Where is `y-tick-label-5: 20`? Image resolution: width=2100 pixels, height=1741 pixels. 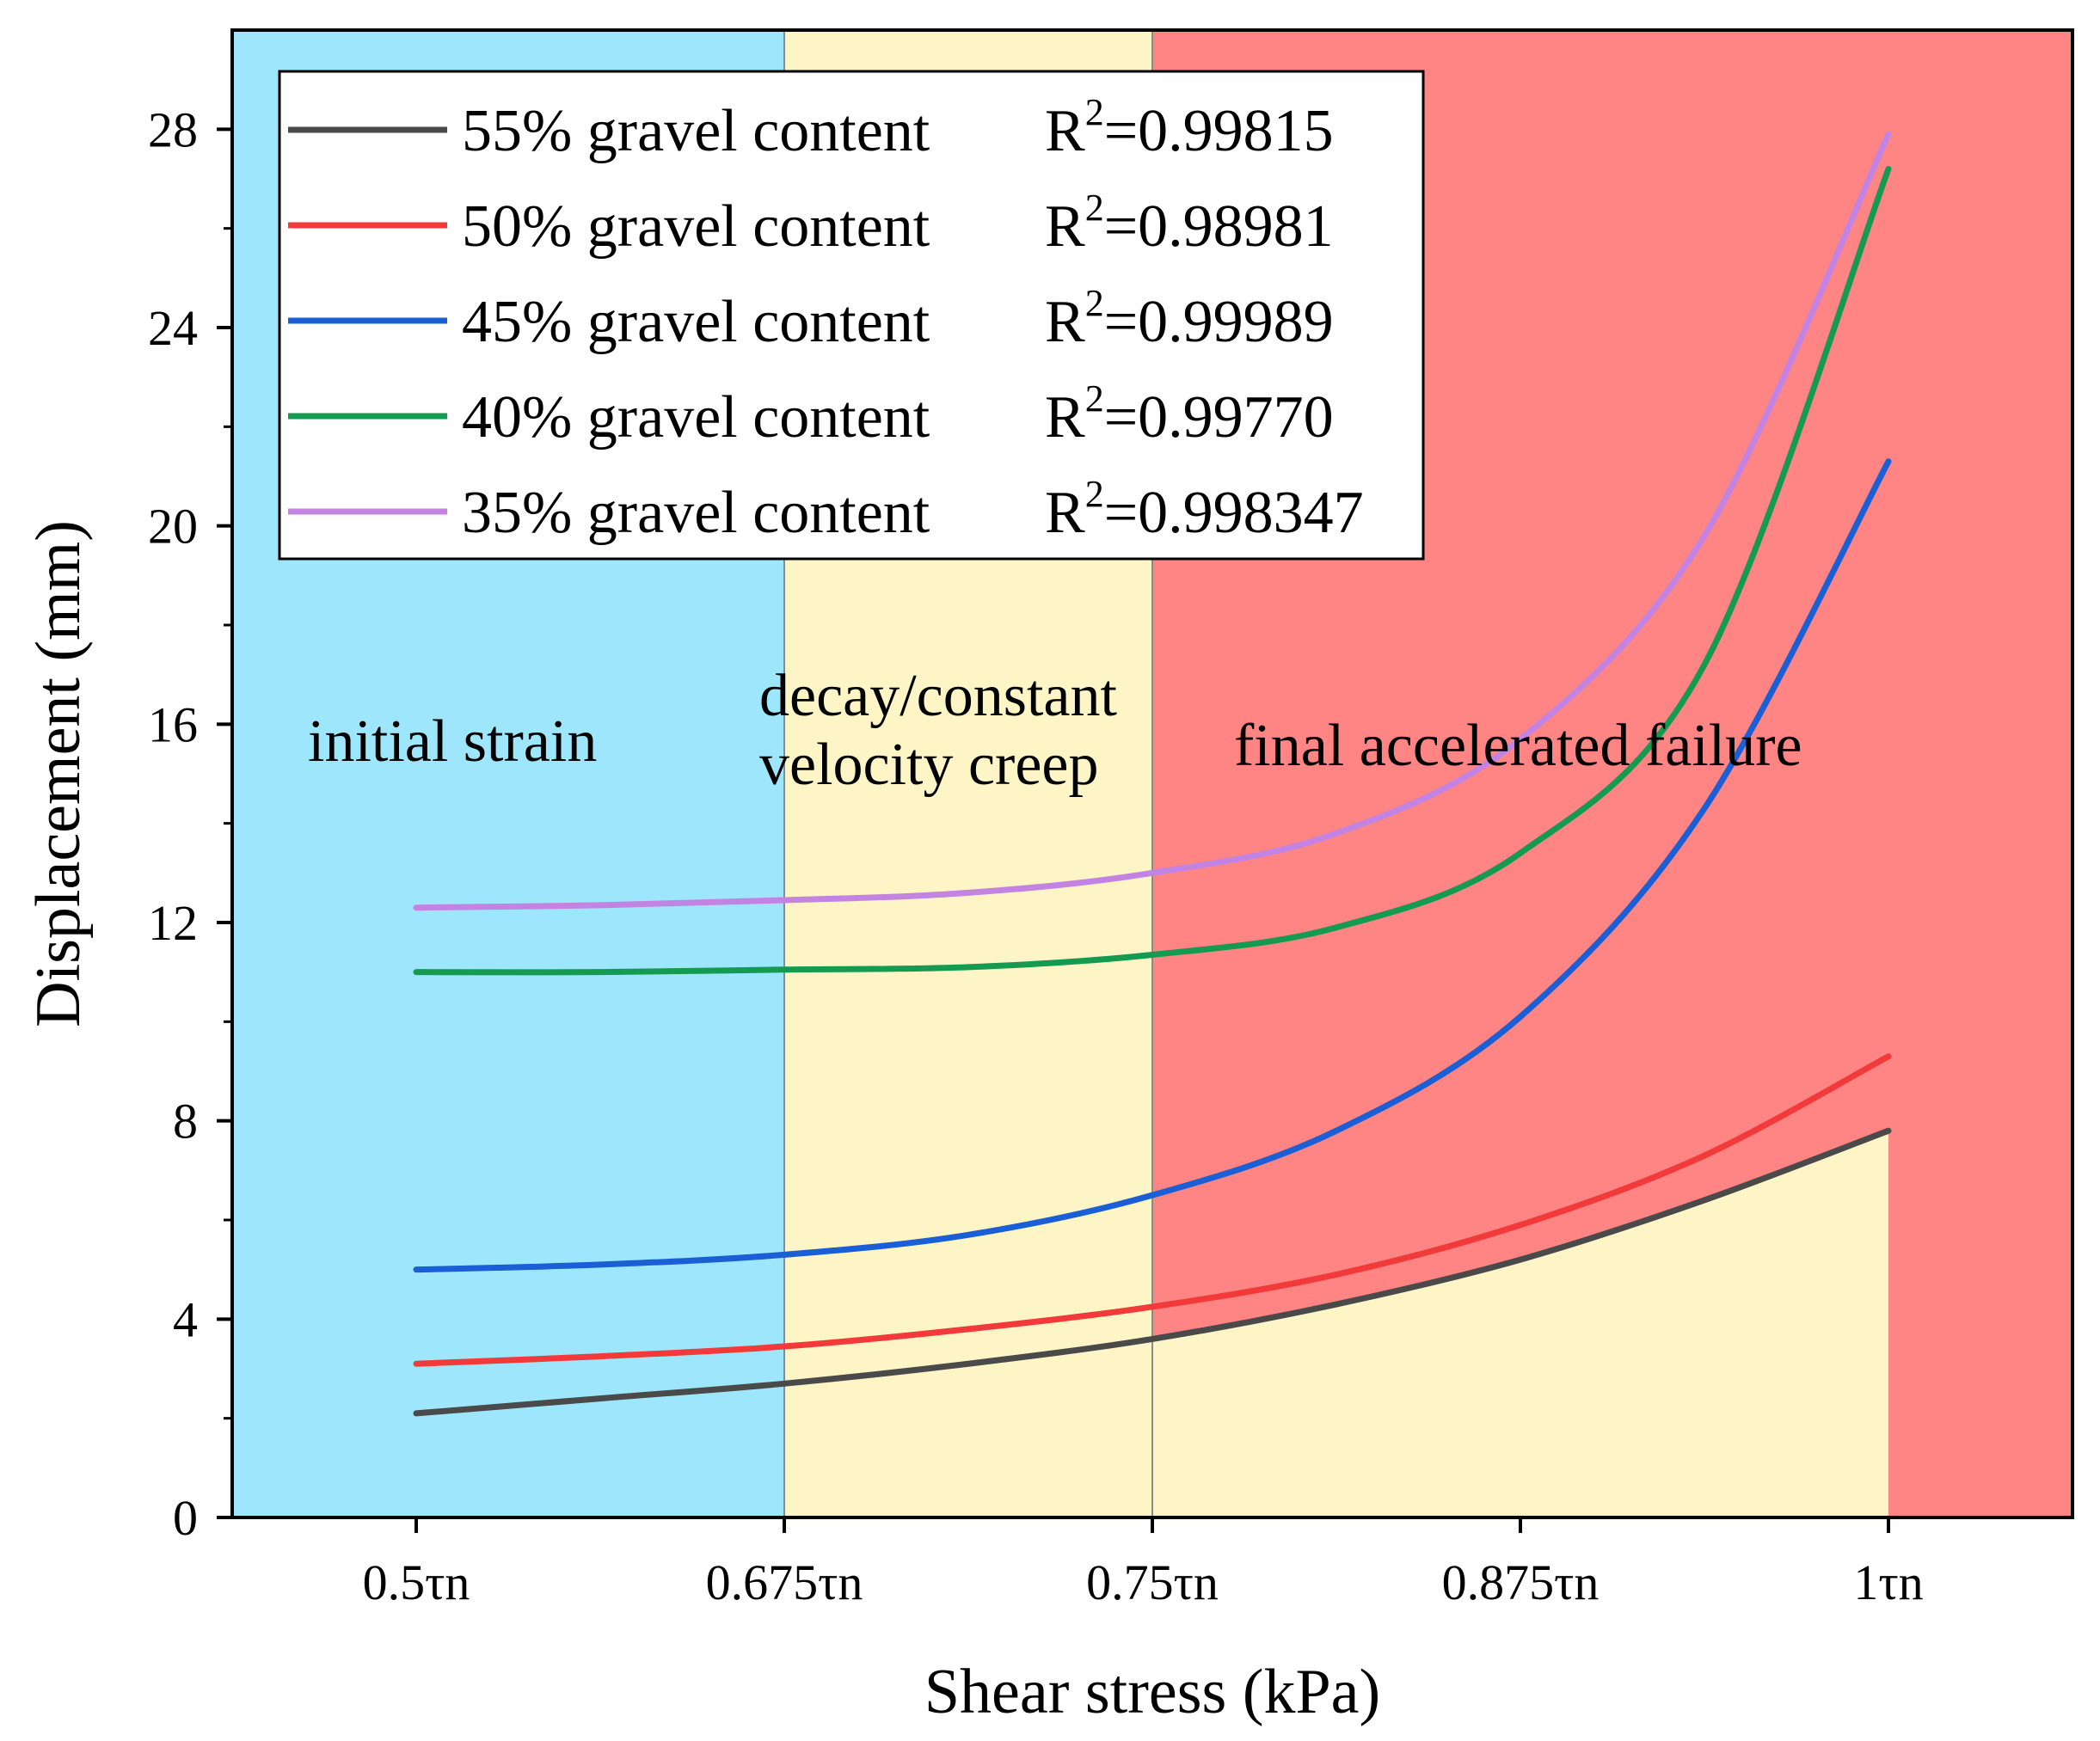
y-tick-label-5: 20 is located at coordinates (173, 527).